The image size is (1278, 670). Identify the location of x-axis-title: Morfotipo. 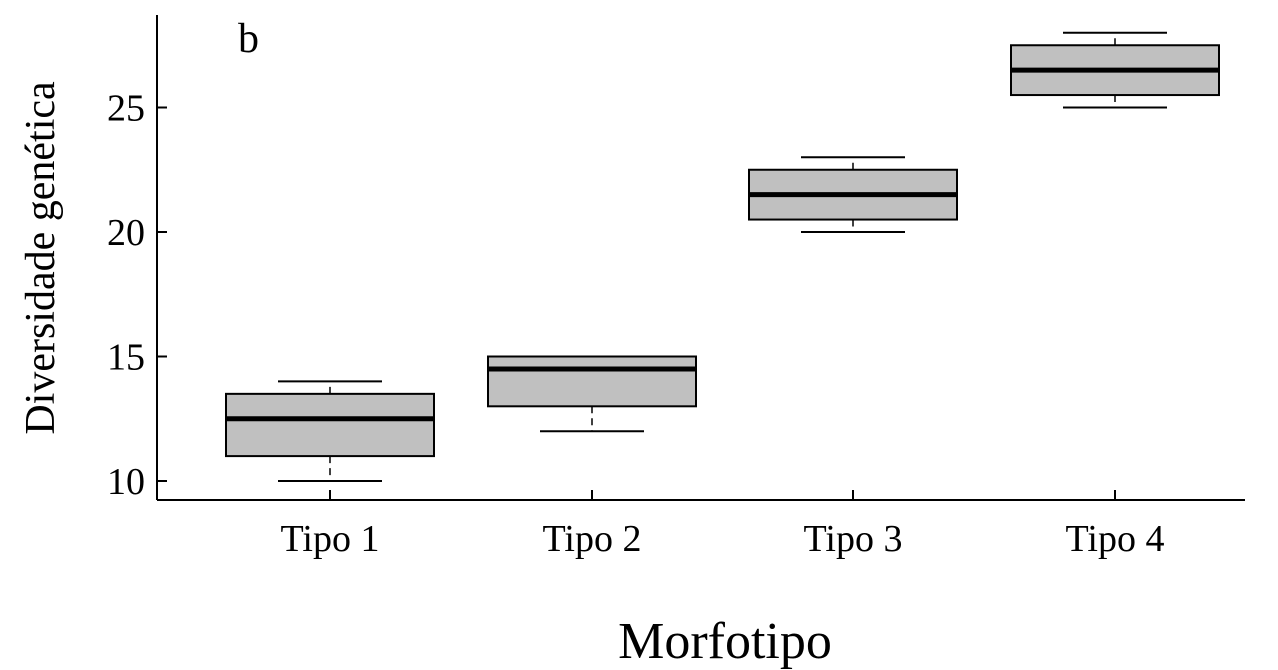
(725, 641).